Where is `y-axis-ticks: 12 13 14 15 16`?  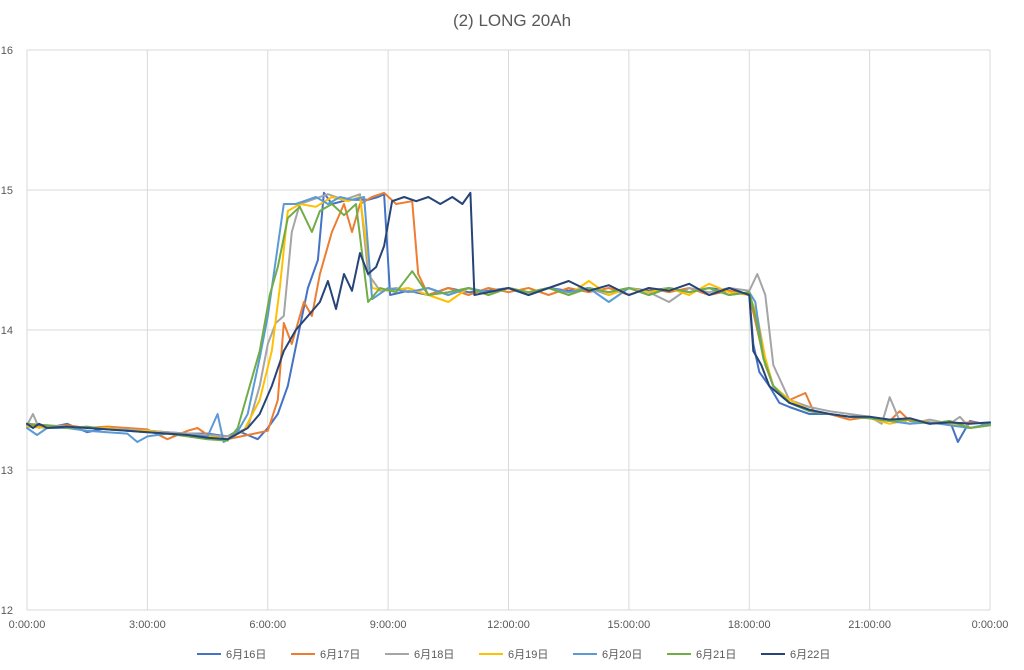
y-axis-ticks: 12 13 14 15 16 is located at coordinates (7, 331).